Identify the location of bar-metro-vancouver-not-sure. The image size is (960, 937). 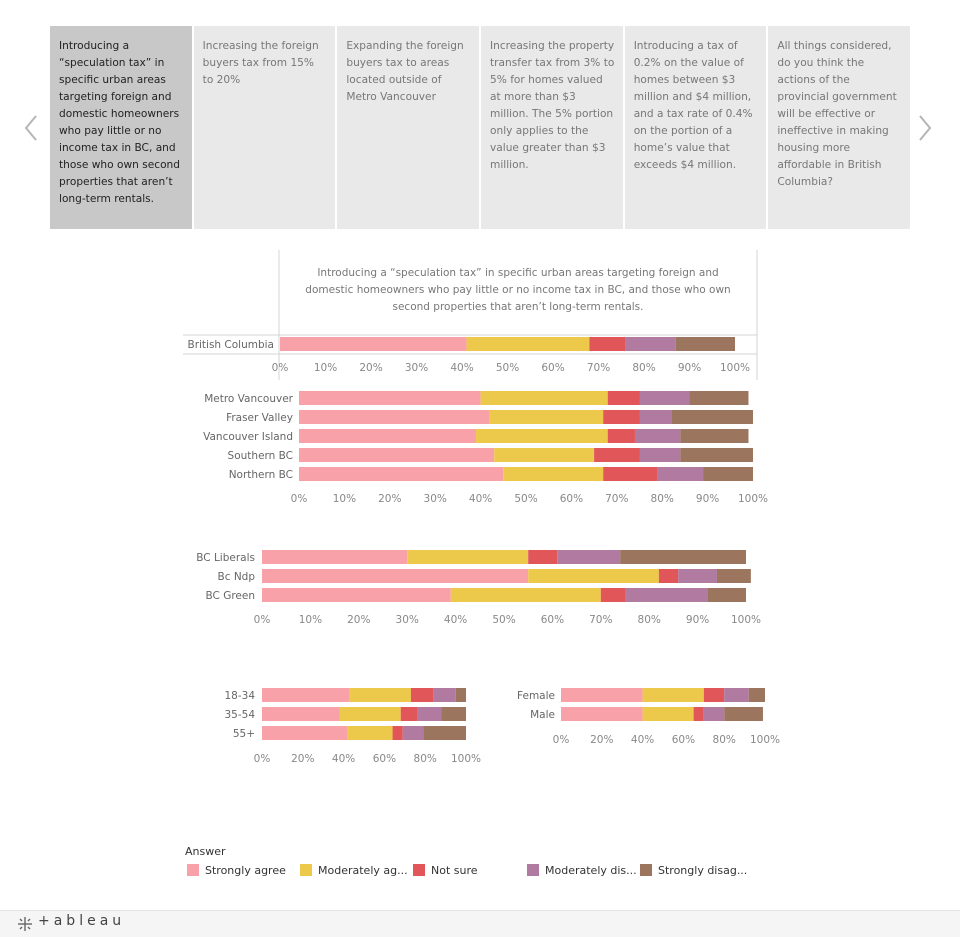
(623, 398).